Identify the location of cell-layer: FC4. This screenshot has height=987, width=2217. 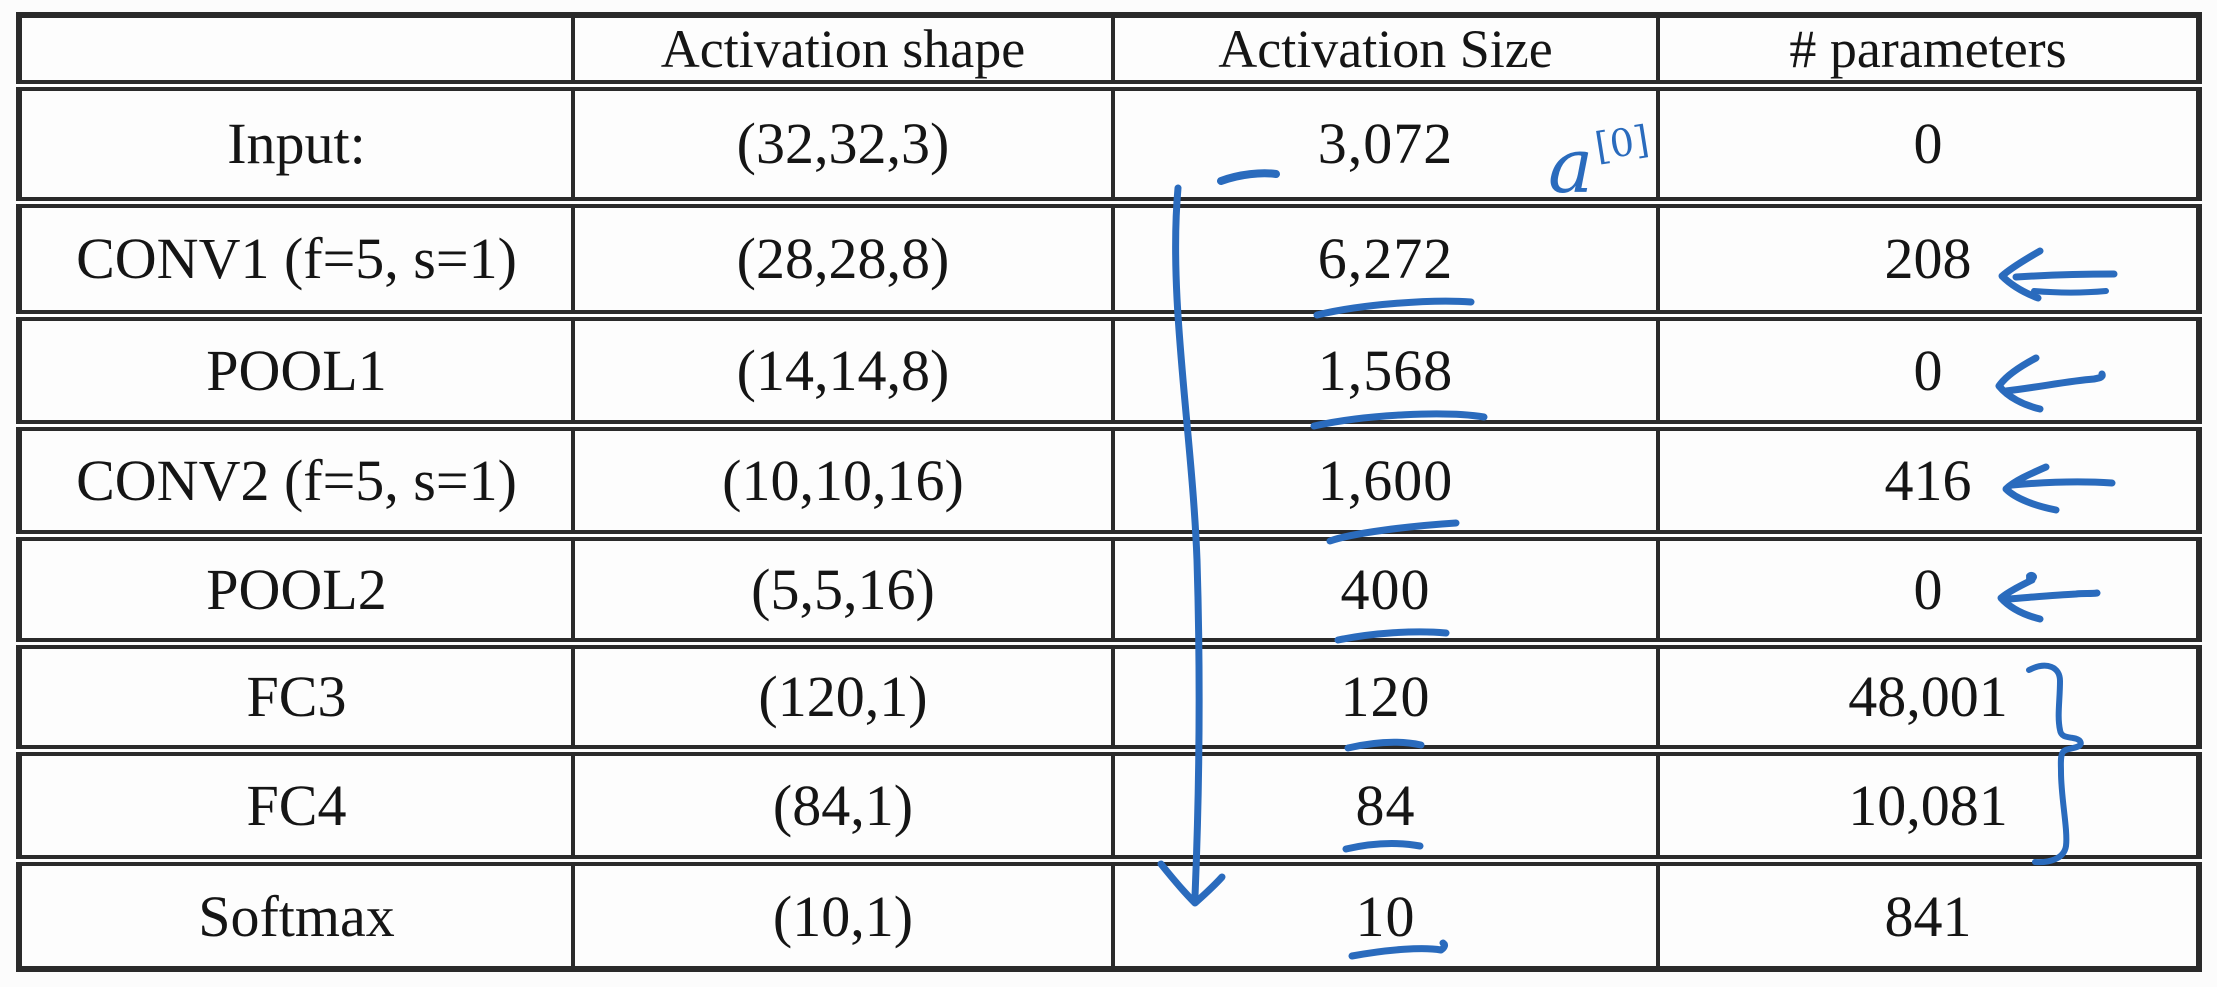
(296, 802).